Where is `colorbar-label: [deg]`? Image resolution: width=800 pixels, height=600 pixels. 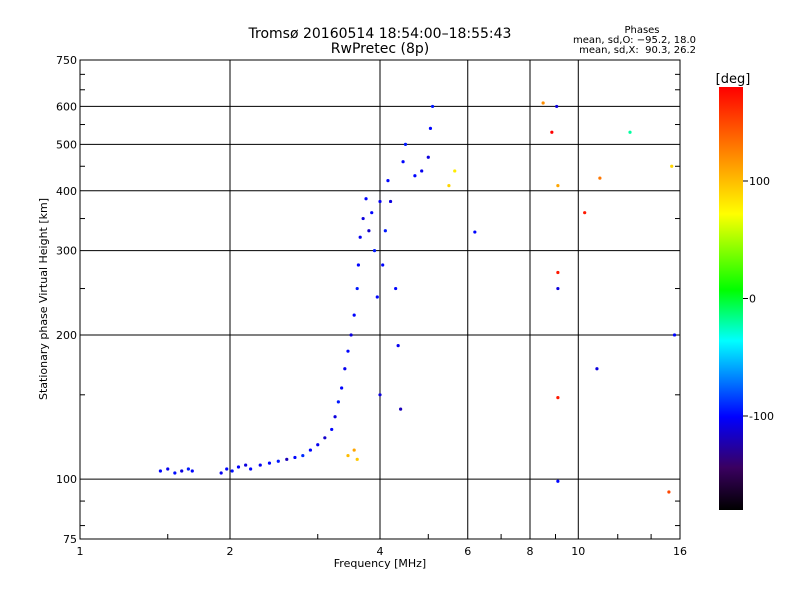
colorbar-label: [deg] is located at coordinates (733, 79).